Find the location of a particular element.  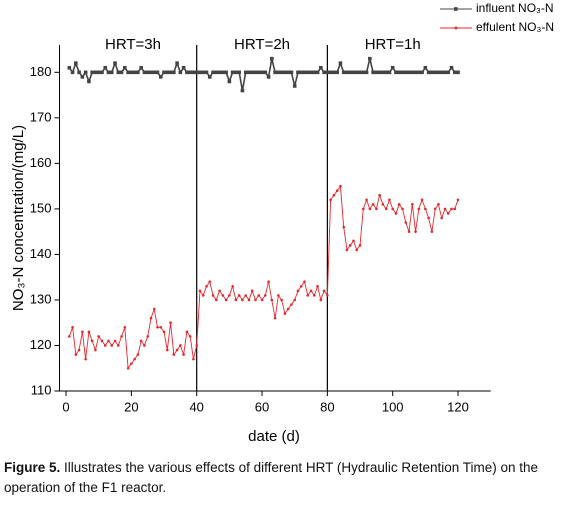

y-tick-label: 130 is located at coordinates (41, 298).